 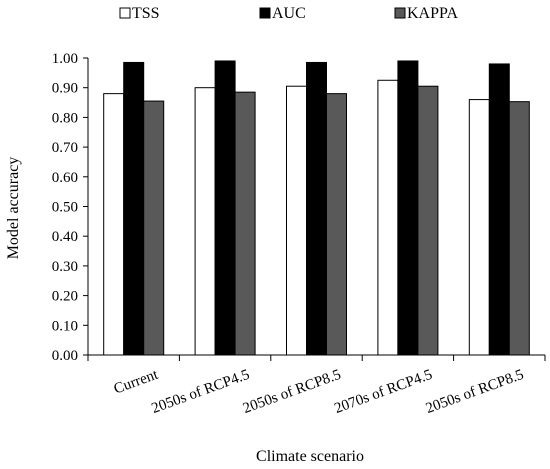 I want to click on y-tick-label: 0.60, so click(x=65, y=178).